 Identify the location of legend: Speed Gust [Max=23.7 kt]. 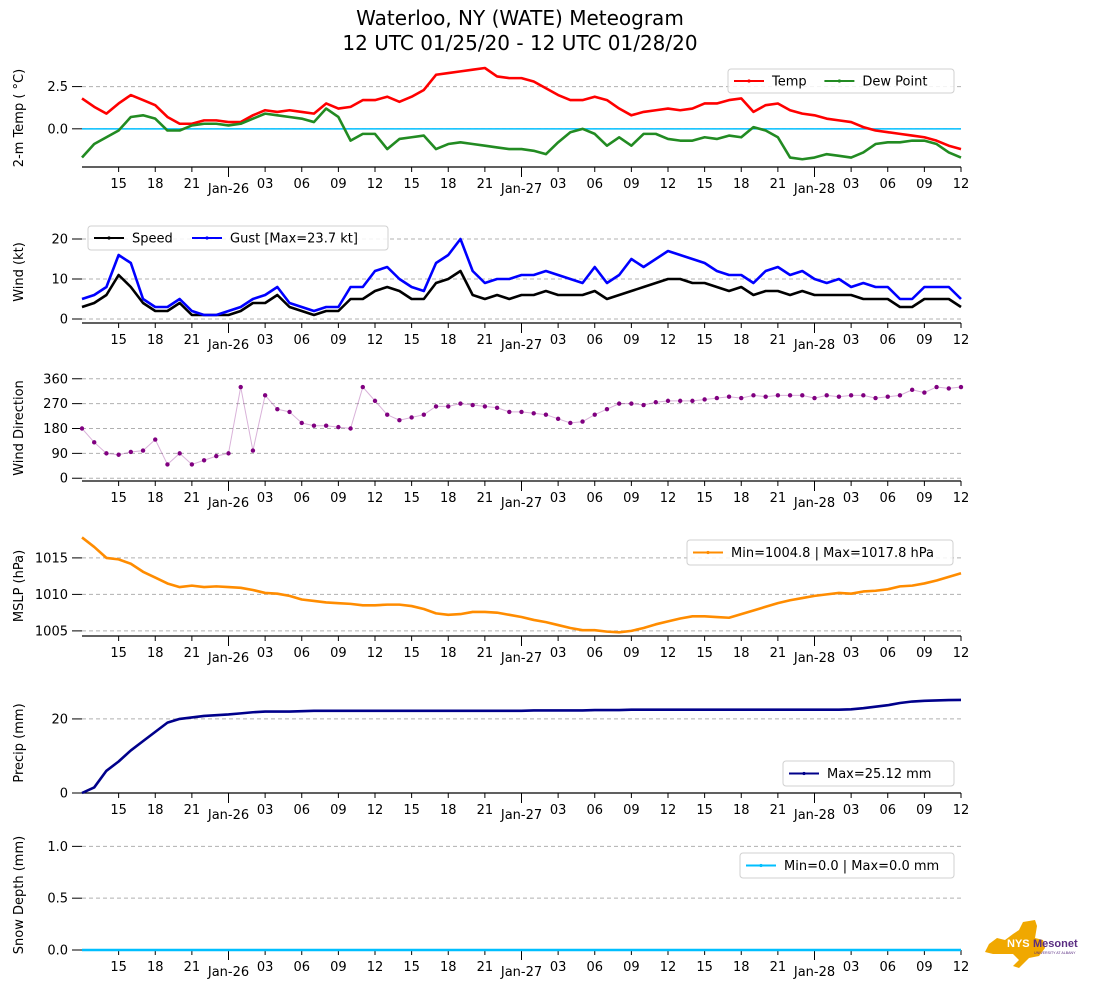
(238, 238).